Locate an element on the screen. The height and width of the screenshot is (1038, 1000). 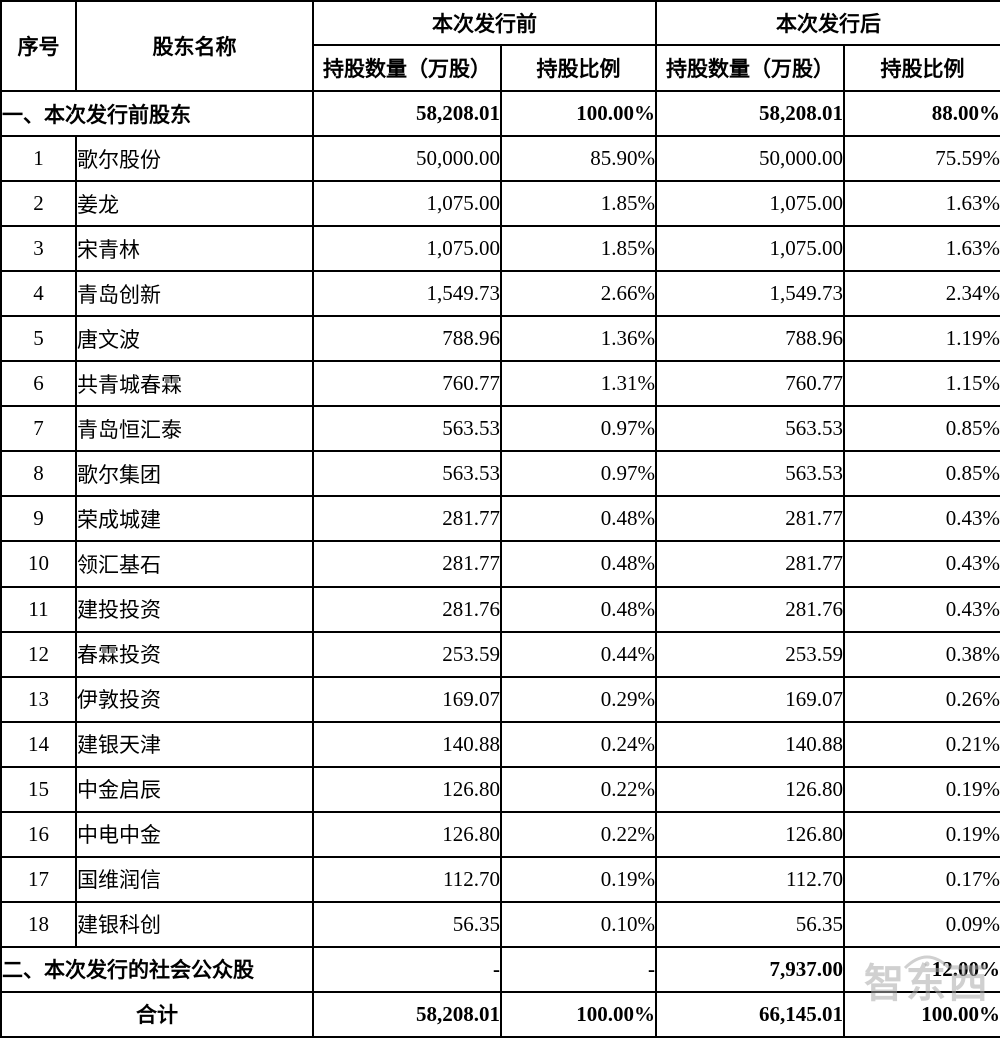
shareholder-name: 共青城春霖 is located at coordinates (194, 384).